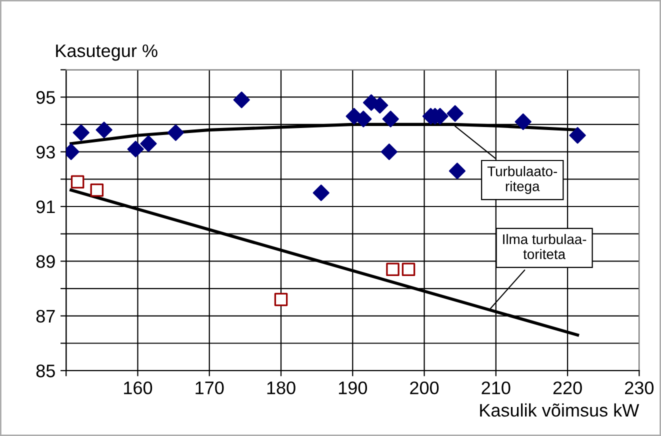 This screenshot has height=436, width=661. Describe the element at coordinates (639, 387) in the screenshot. I see `x-tick-label: 230` at that location.